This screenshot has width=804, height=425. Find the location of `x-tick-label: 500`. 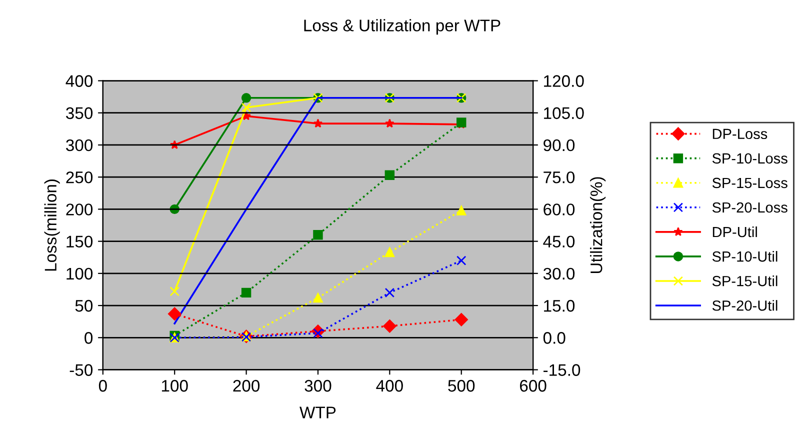

x-tick-label: 500 is located at coordinates (461, 386).